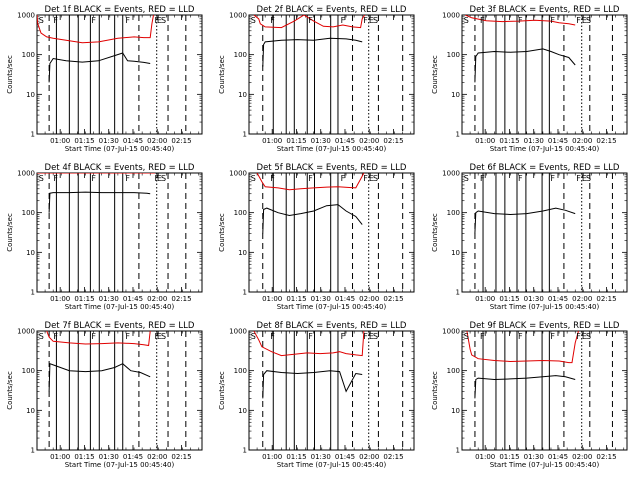 The height and width of the screenshot is (480, 640). What do you see at coordinates (120, 168) in the screenshot?
I see `panel-title: Det 4f BLACK = Events, RED = LLD` at bounding box center [120, 168].